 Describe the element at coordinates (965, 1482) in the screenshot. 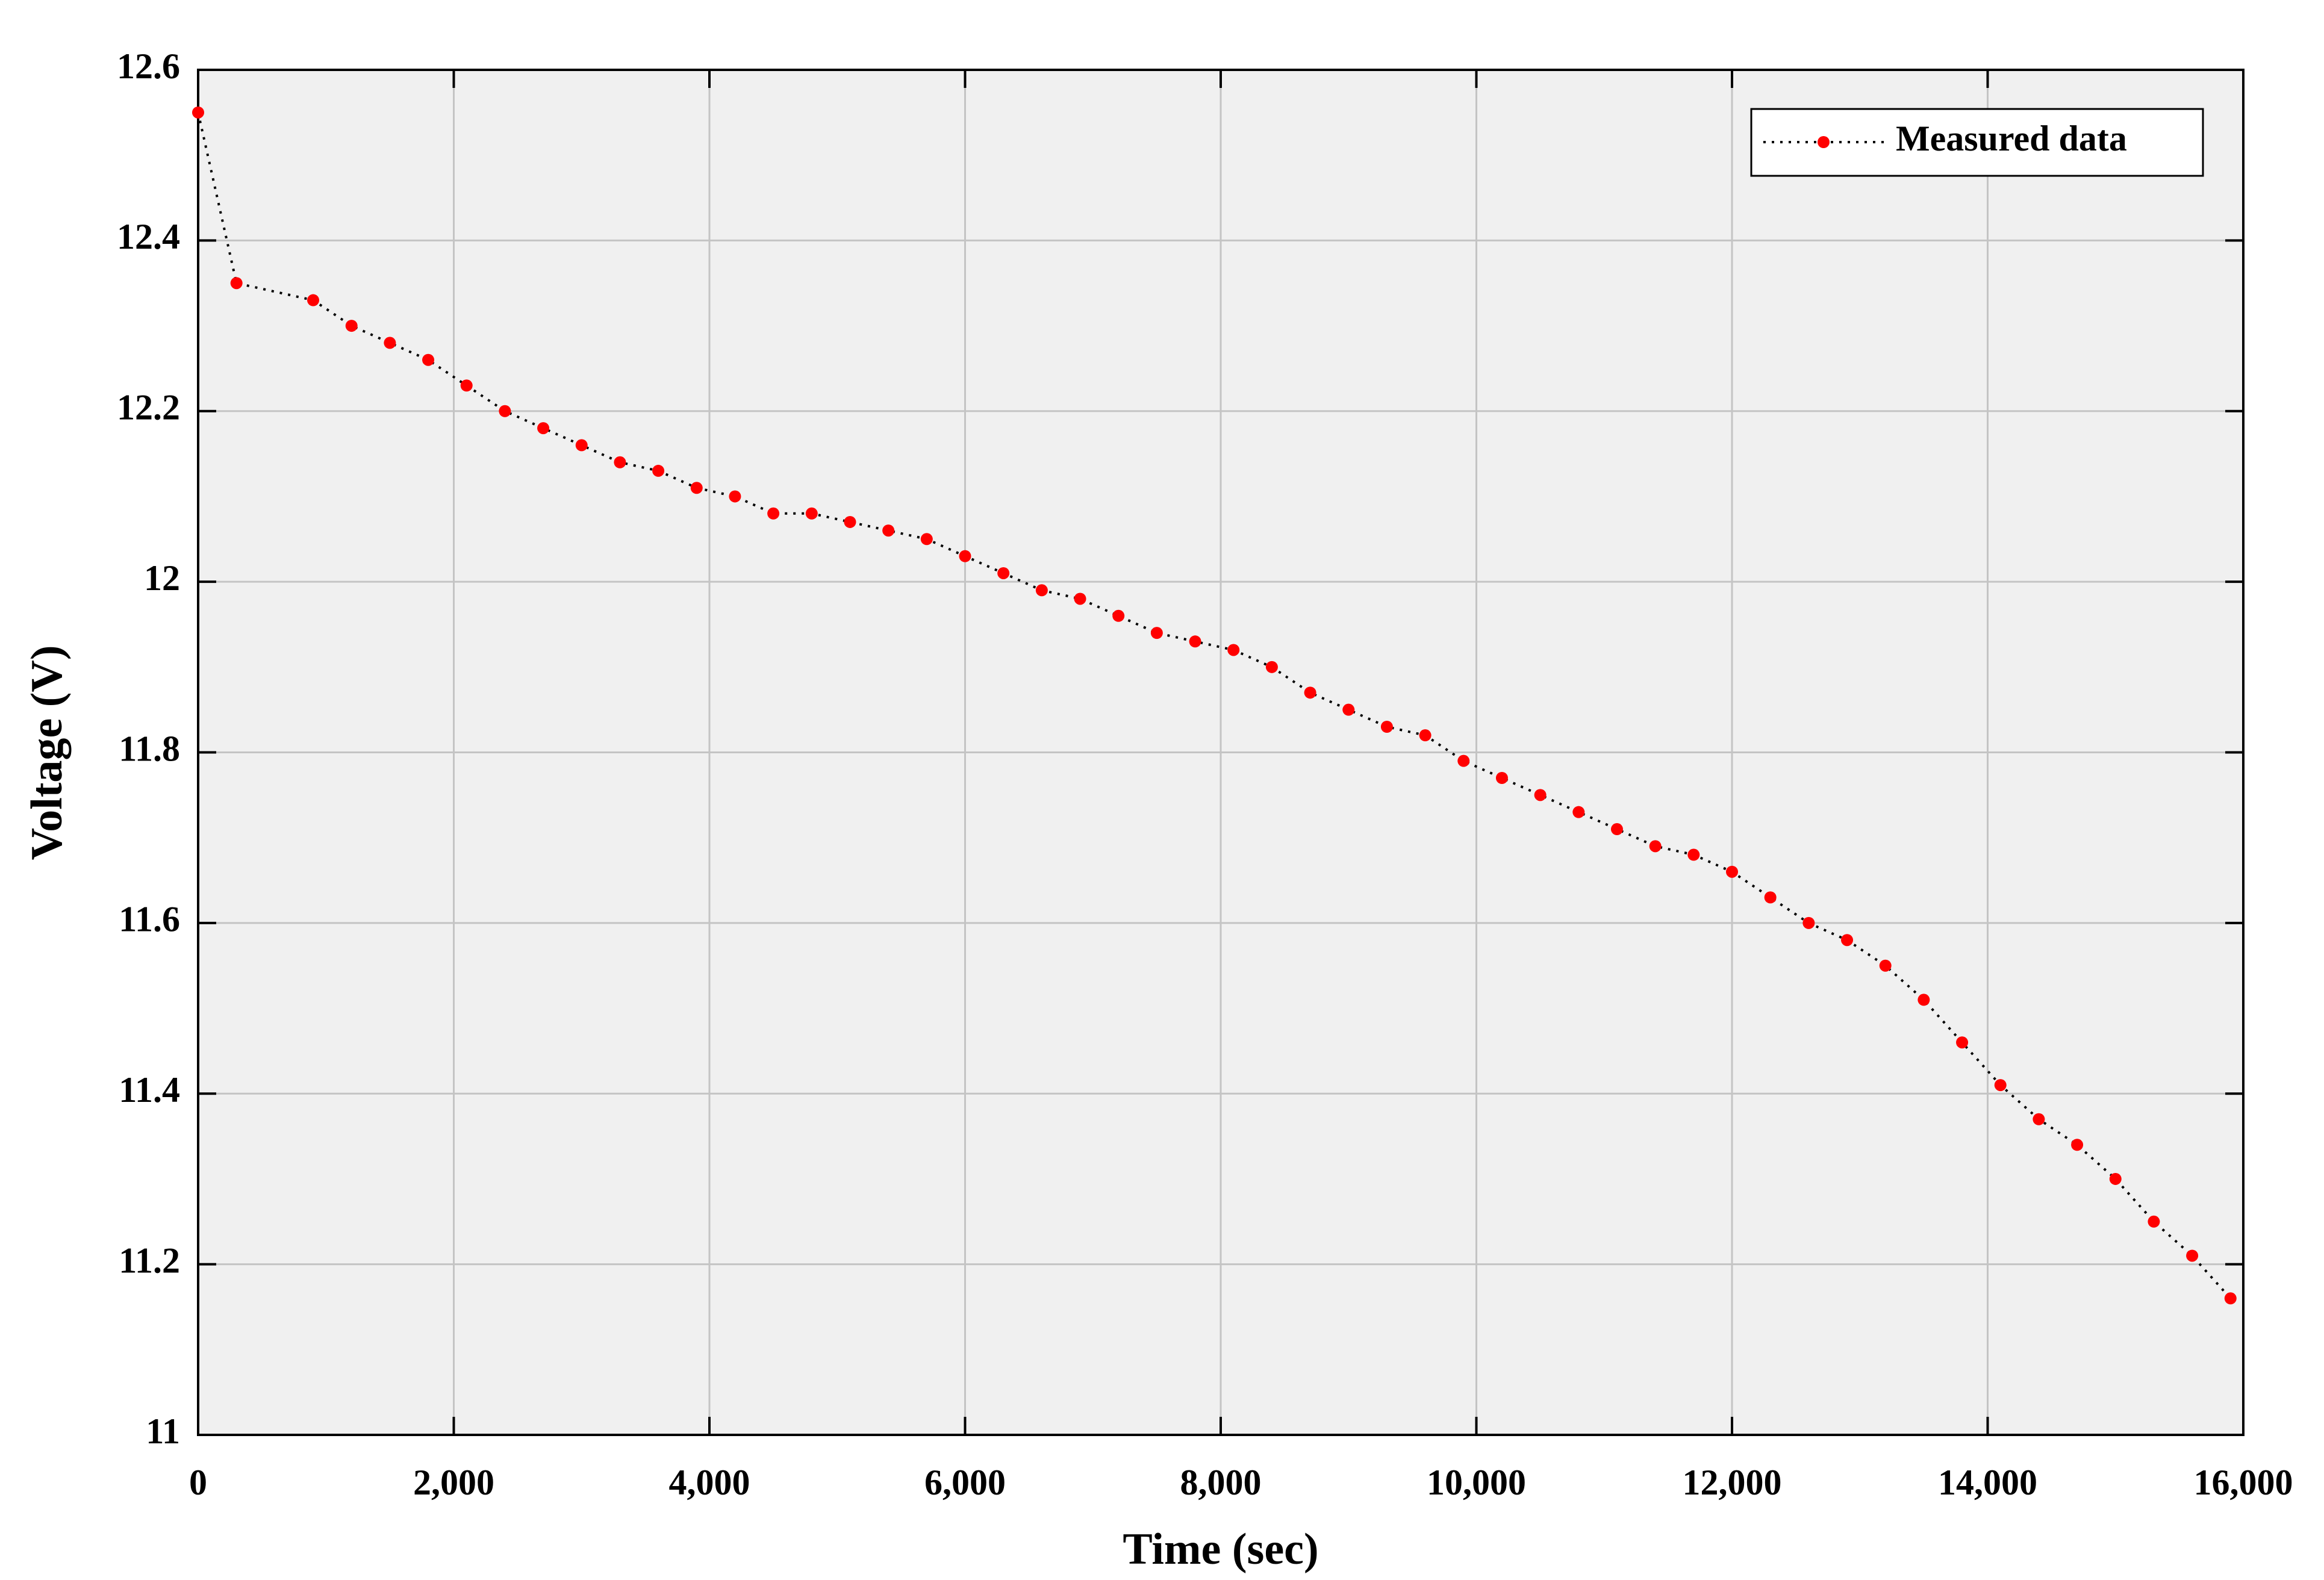

I see `x-tick-label: 6,000` at that location.